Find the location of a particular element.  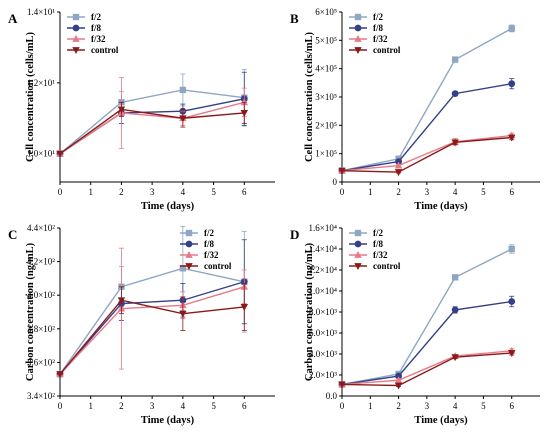

y-tick-label: 4×10⁵ is located at coordinates (326, 69).